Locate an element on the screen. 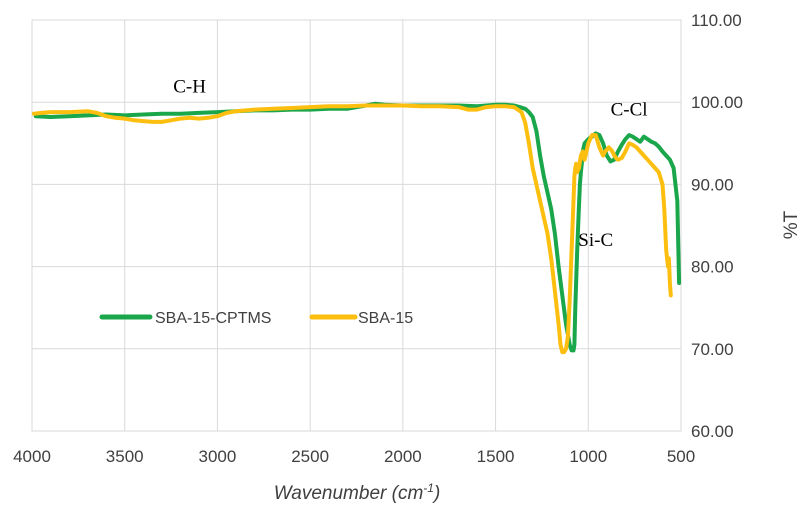 The height and width of the screenshot is (510, 808). x-tick-label: 2000 is located at coordinates (403, 456).